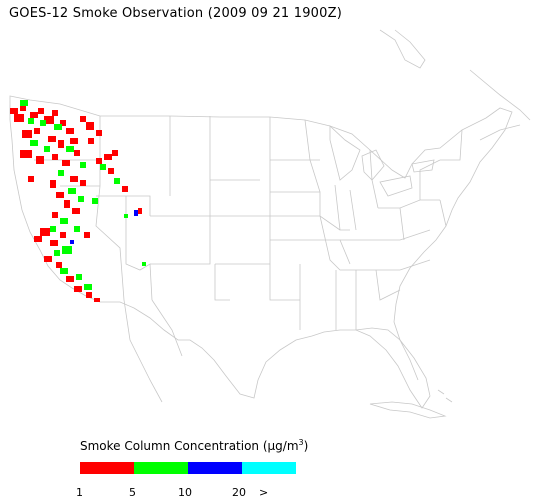 This screenshot has width=540, height=504. What do you see at coordinates (345, 153) in the screenshot?
I see `great-lakes` at bounding box center [345, 153].